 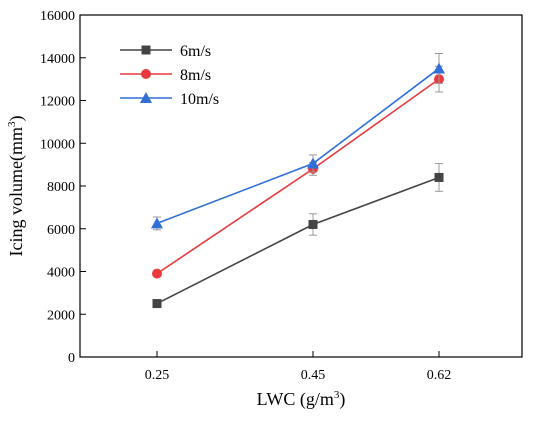 What do you see at coordinates (61, 230) in the screenshot?
I see `y-tick-label: 6000` at bounding box center [61, 230].